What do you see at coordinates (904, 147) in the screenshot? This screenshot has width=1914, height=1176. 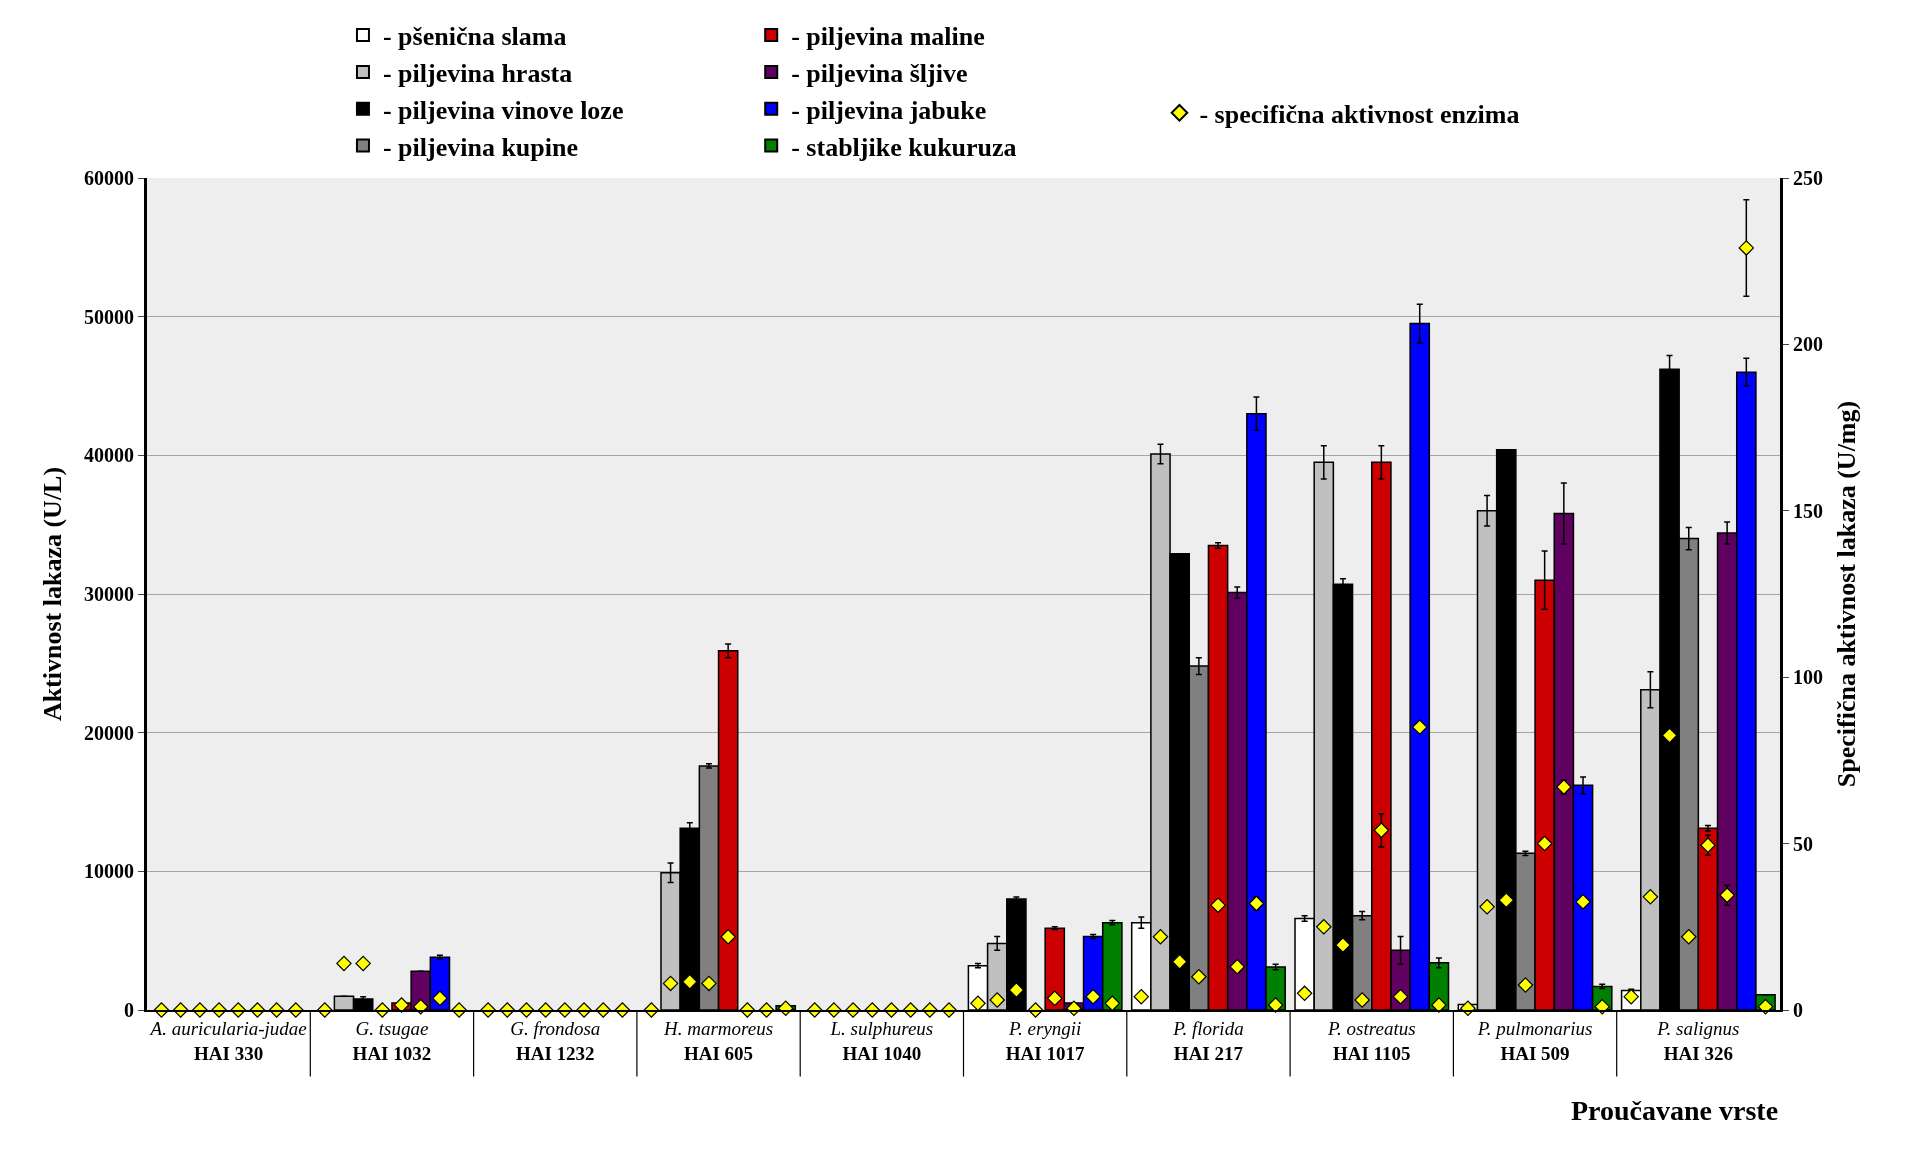 I see `legend-label: - stabljike kukuruza` at bounding box center [904, 147].